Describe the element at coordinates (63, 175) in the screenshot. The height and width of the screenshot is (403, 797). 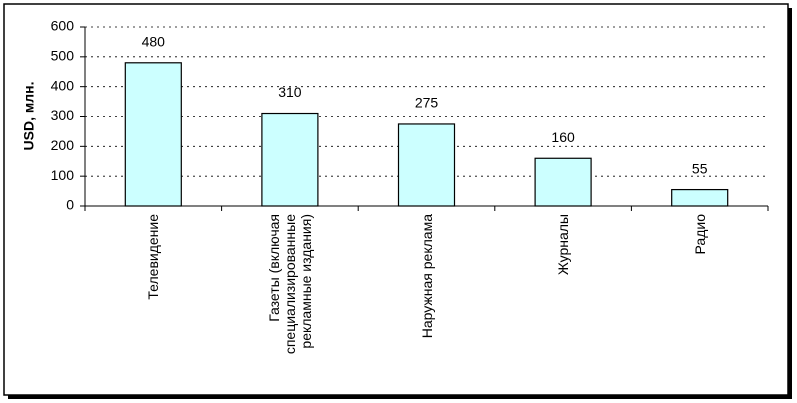
I see `y-tick-label: 100` at that location.